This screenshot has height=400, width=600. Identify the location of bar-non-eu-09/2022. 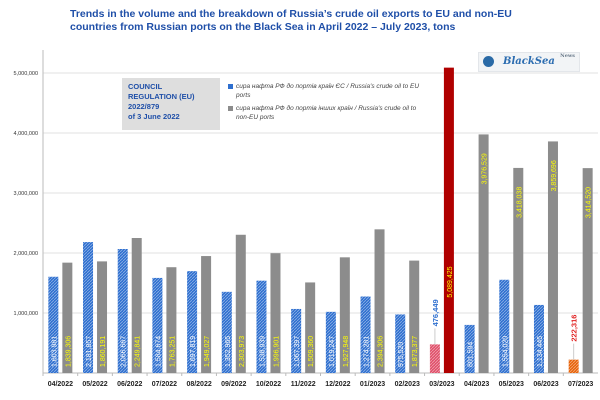
(240, 303).